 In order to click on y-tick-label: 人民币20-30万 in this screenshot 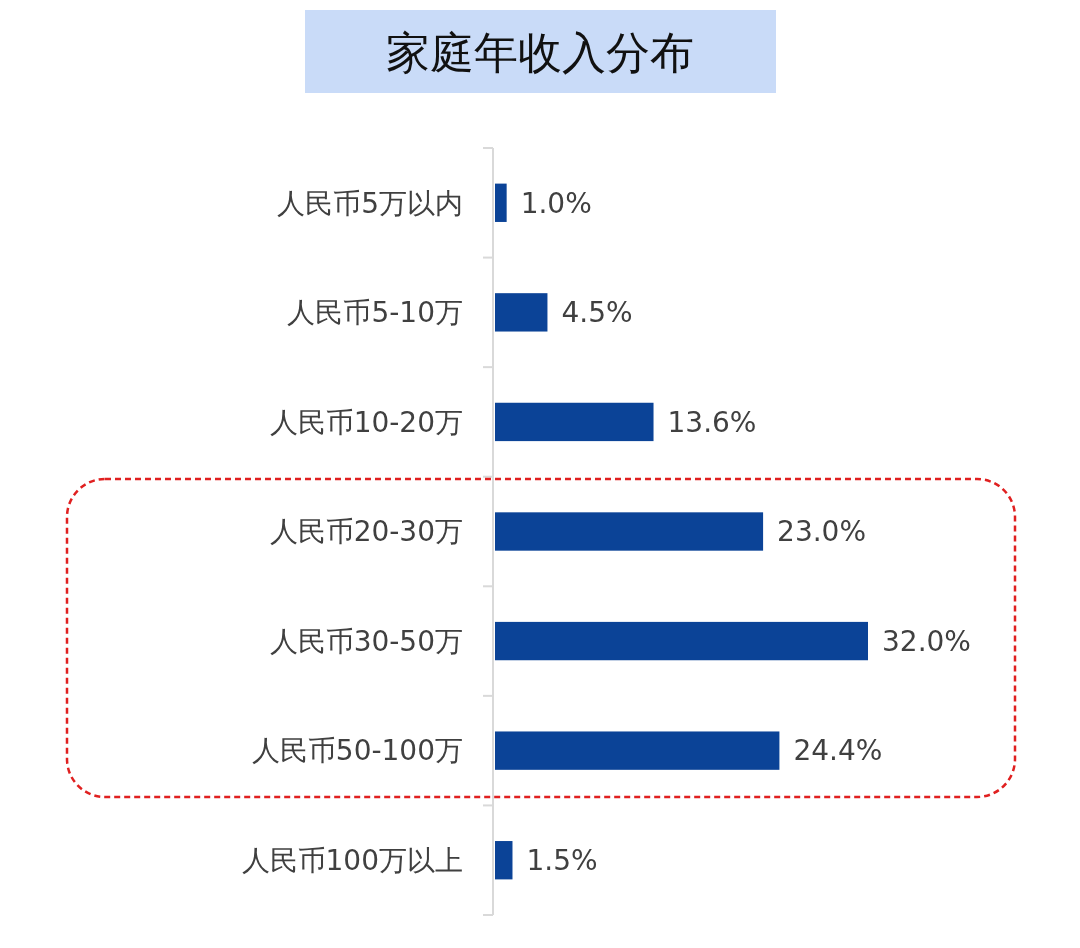, I will do `click(366, 532)`.